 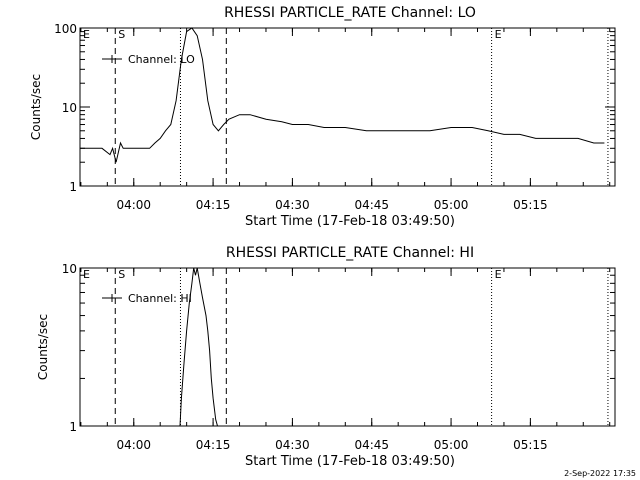 I want to click on series-layer, so click(x=198, y=347).